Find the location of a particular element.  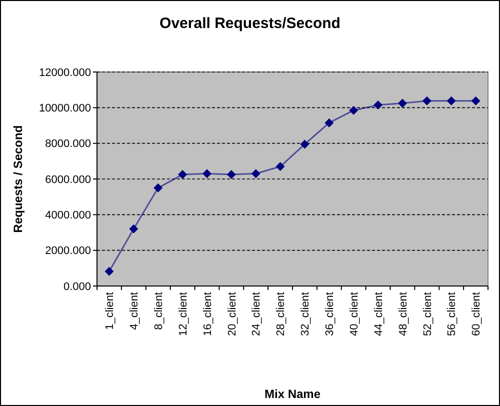

x-axis-title: Mix Name is located at coordinates (292, 394).